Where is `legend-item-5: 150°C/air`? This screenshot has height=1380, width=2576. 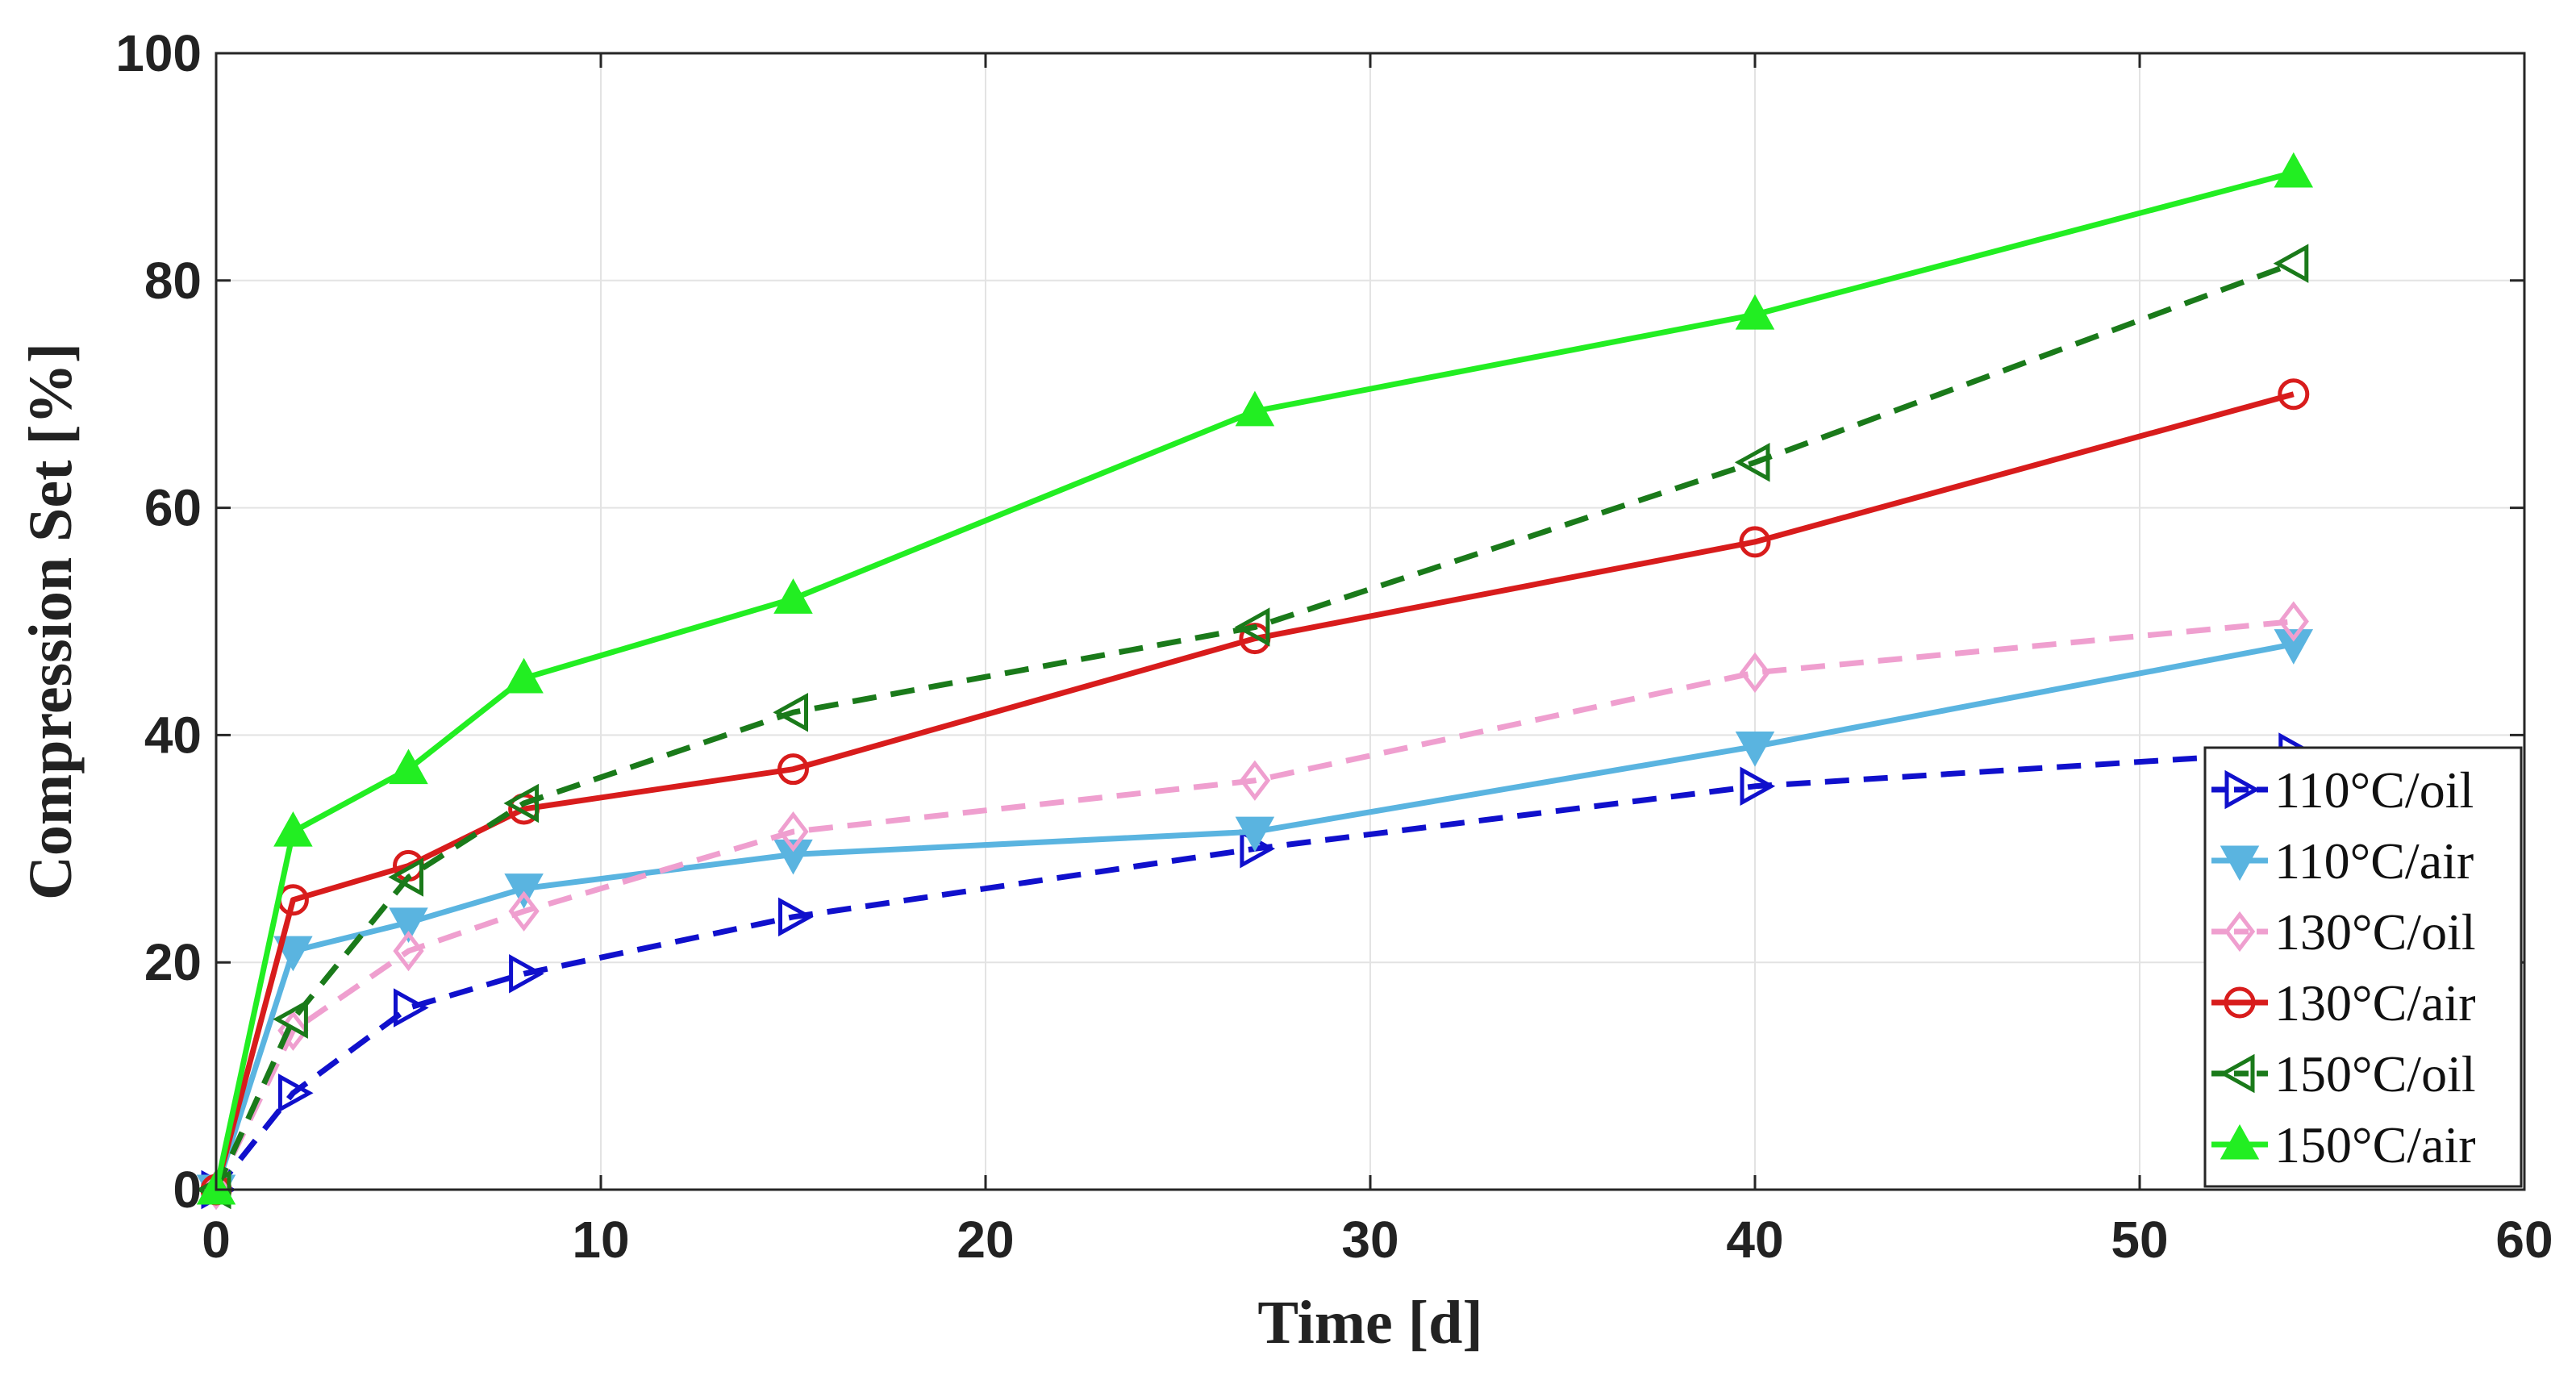
legend-item-5: 150°C/air is located at coordinates (2343, 1145).